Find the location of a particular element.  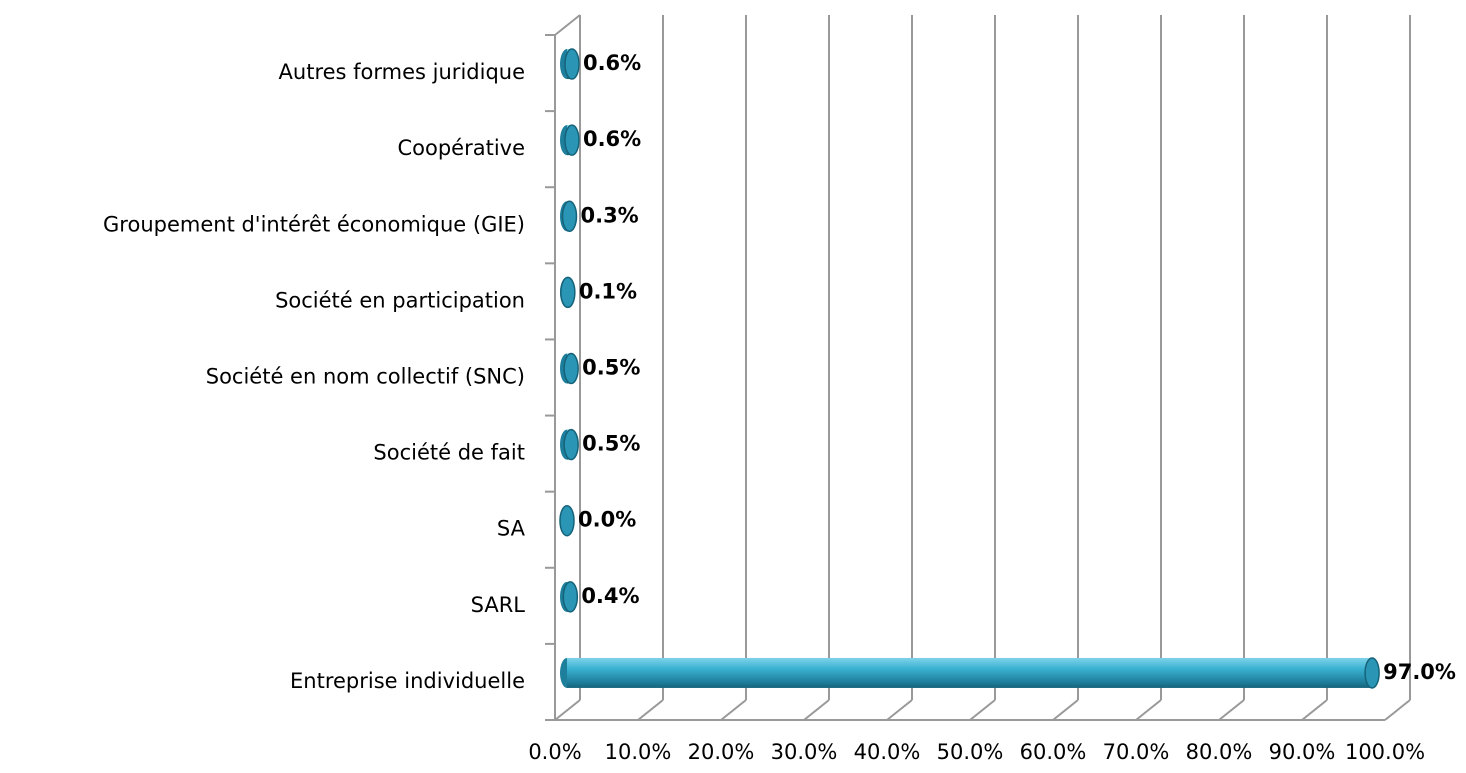

y-tick-label: Groupement d'intérêt économique (GIE) is located at coordinates (314, 224).